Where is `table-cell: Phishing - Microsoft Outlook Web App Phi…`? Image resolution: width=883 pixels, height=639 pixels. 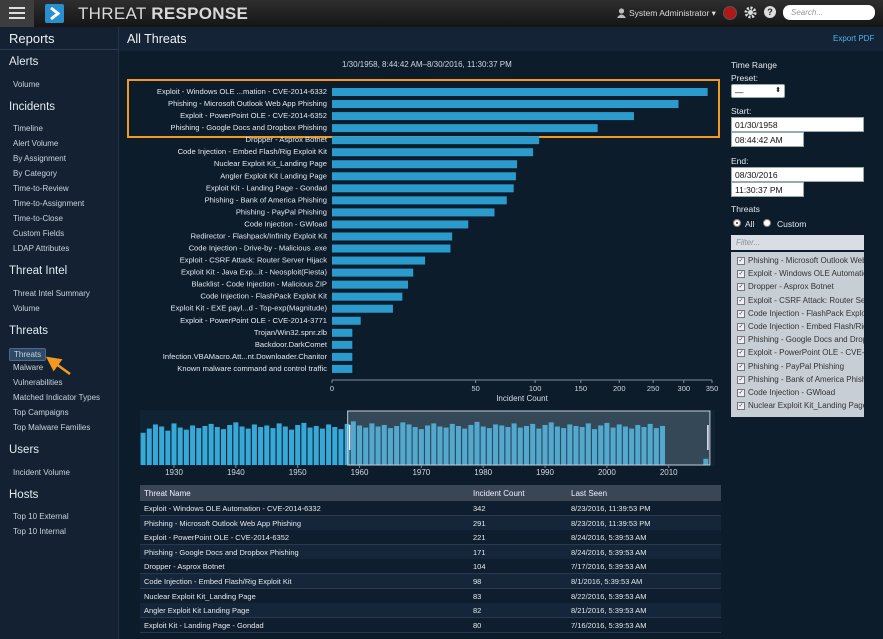 table-cell: Phishing - Microsoft Outlook Web App Phi… is located at coordinates (223, 523).